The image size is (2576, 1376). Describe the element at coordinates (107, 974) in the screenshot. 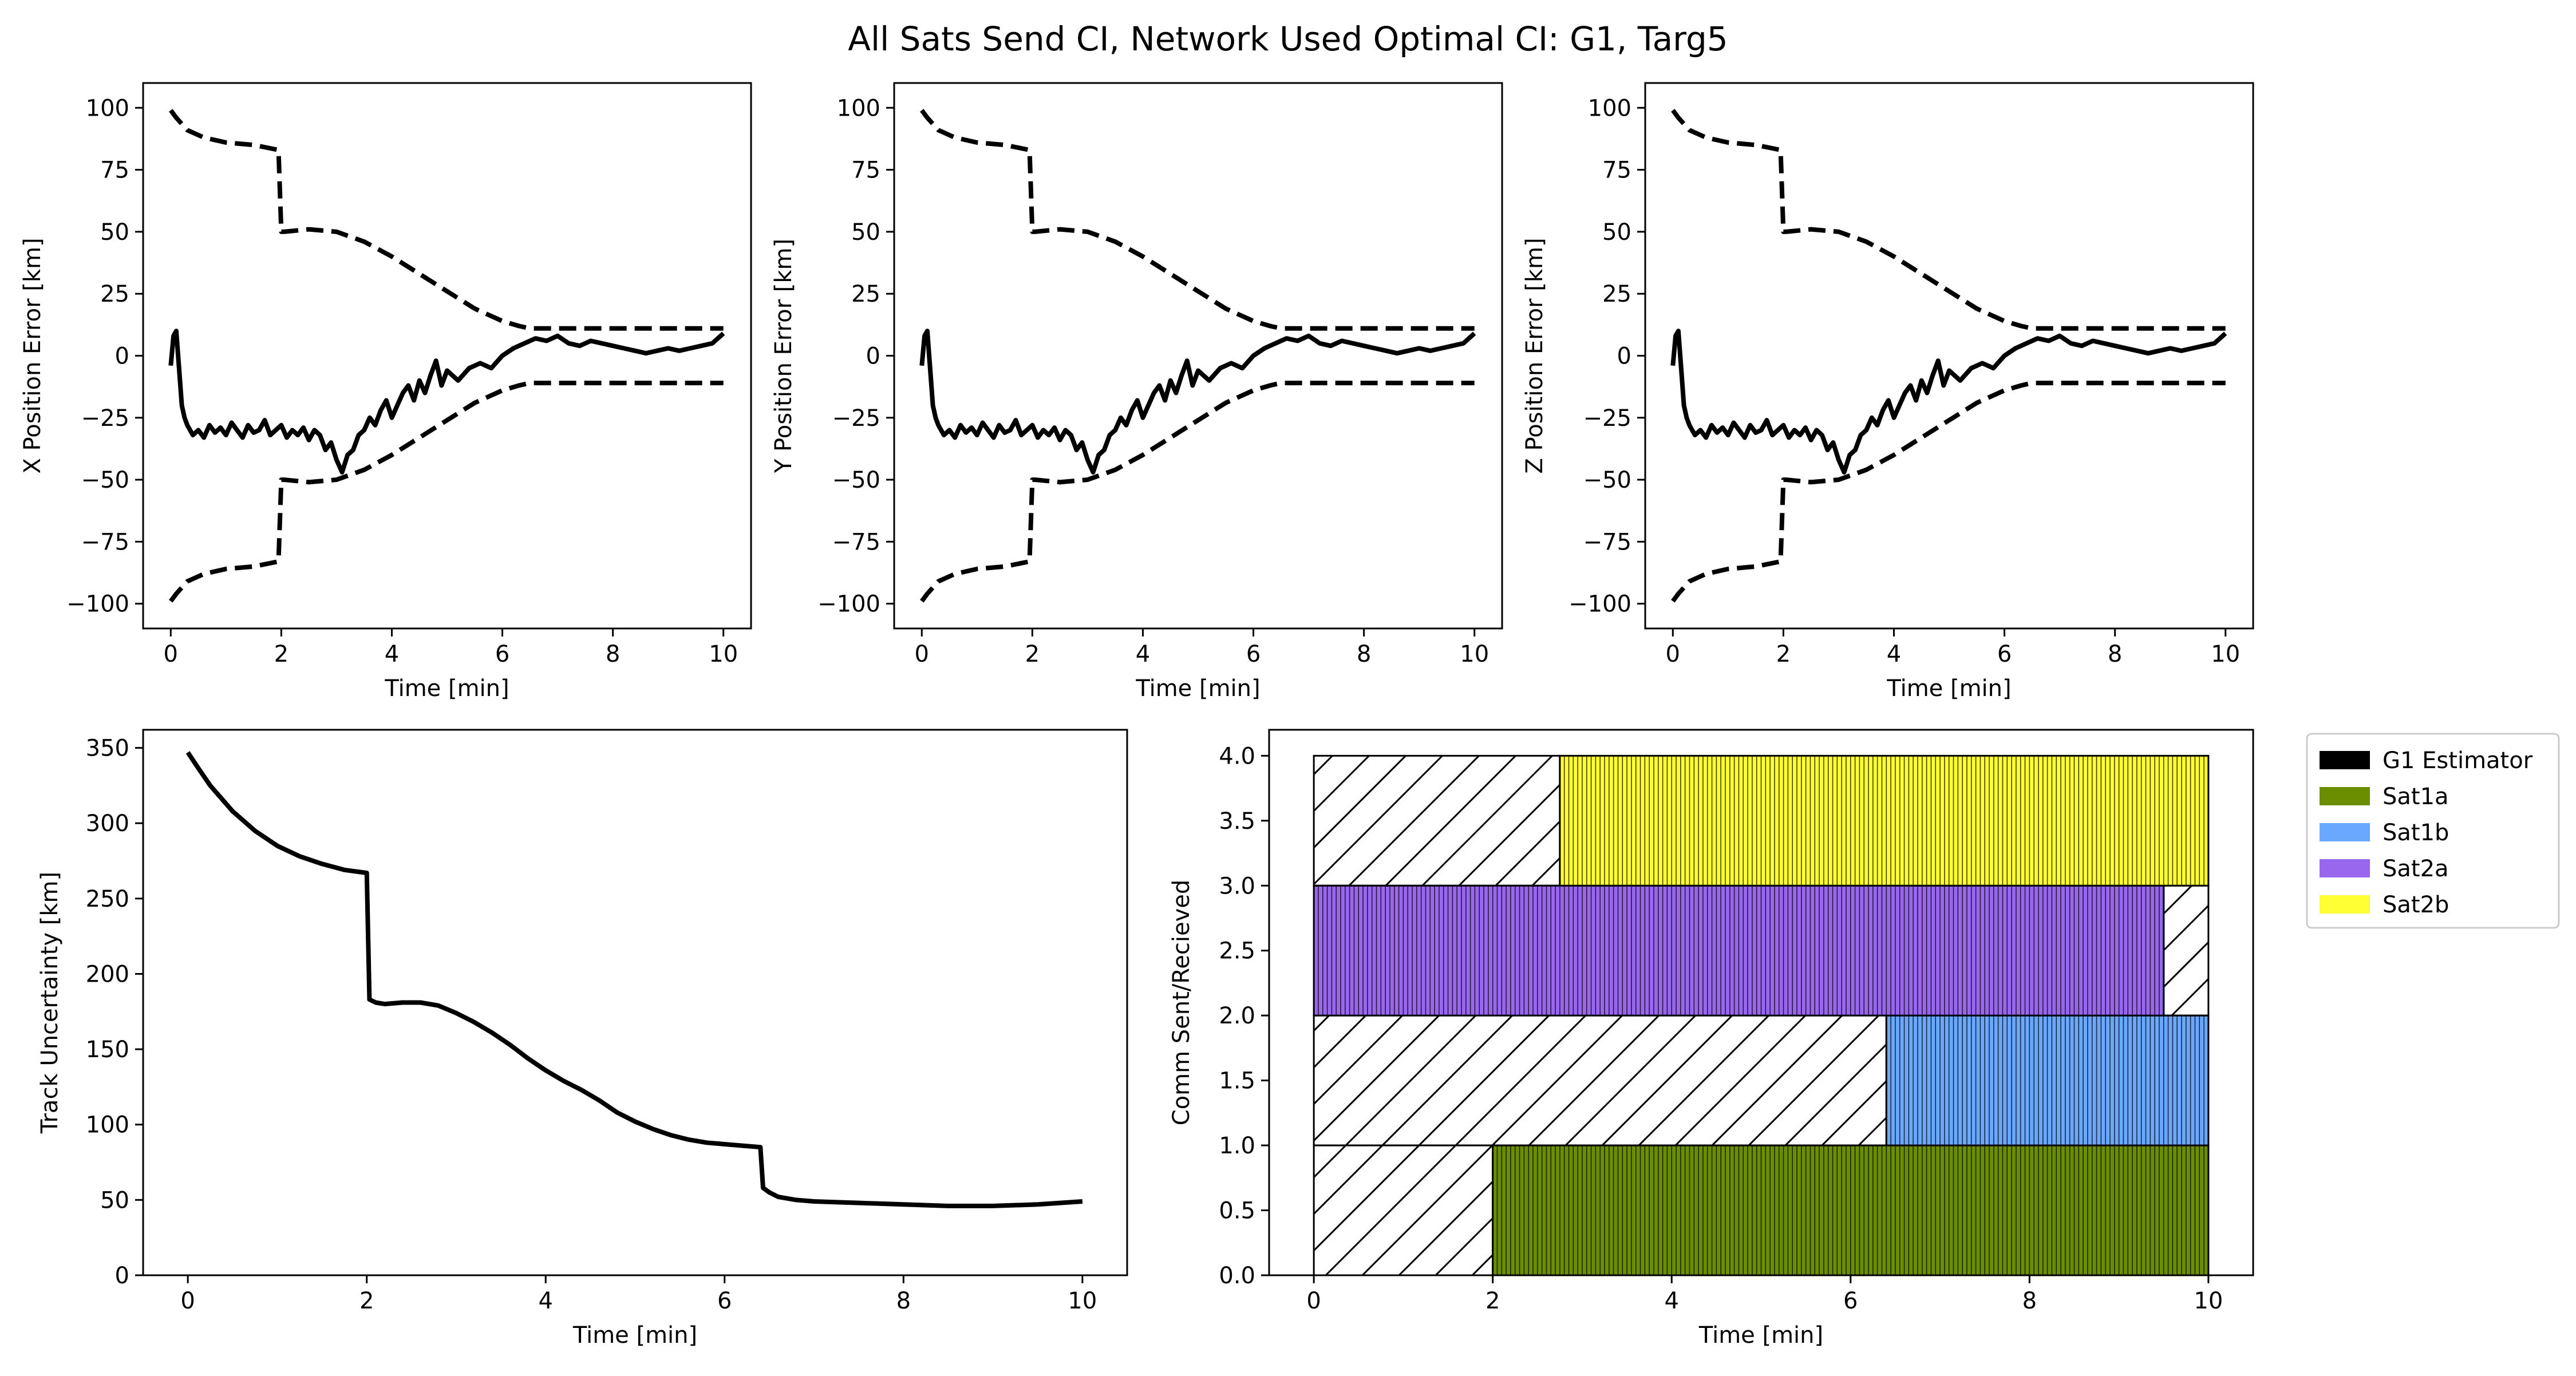

I see `y-tick-label: 200` at that location.